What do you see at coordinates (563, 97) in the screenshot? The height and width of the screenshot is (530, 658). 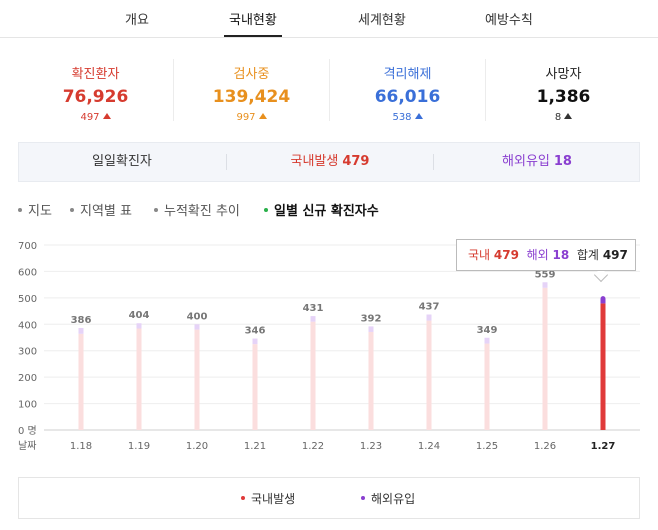 I see `stat-value: 1,386` at bounding box center [563, 97].